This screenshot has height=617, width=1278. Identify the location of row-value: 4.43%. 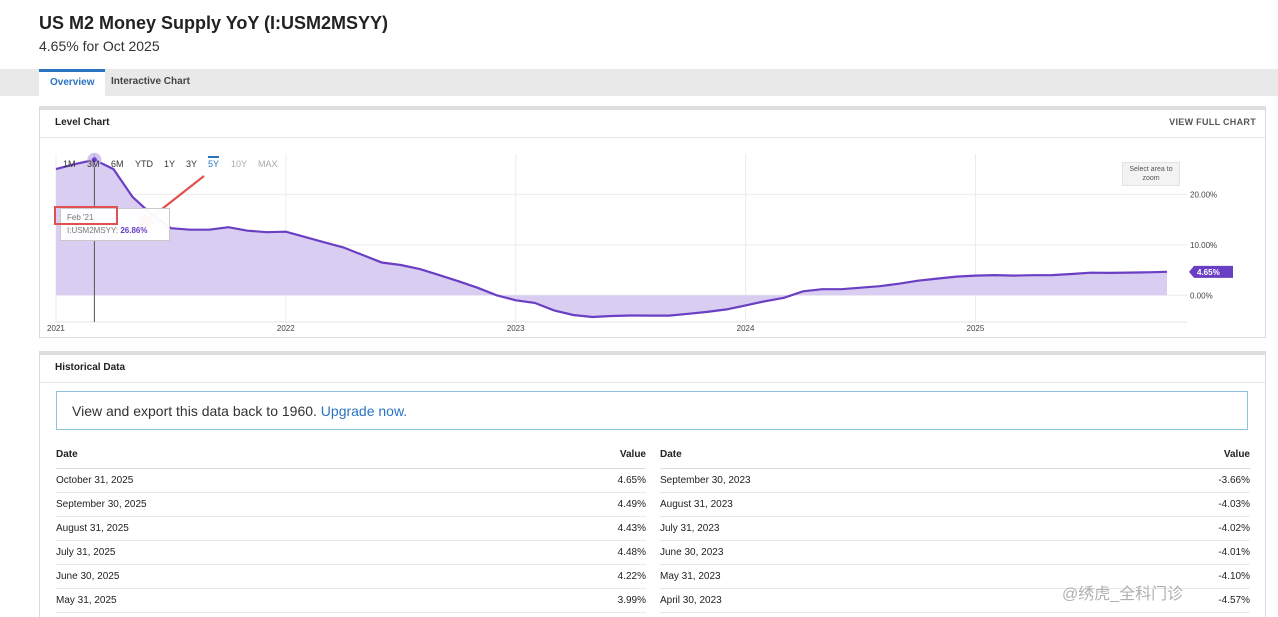
(631, 528).